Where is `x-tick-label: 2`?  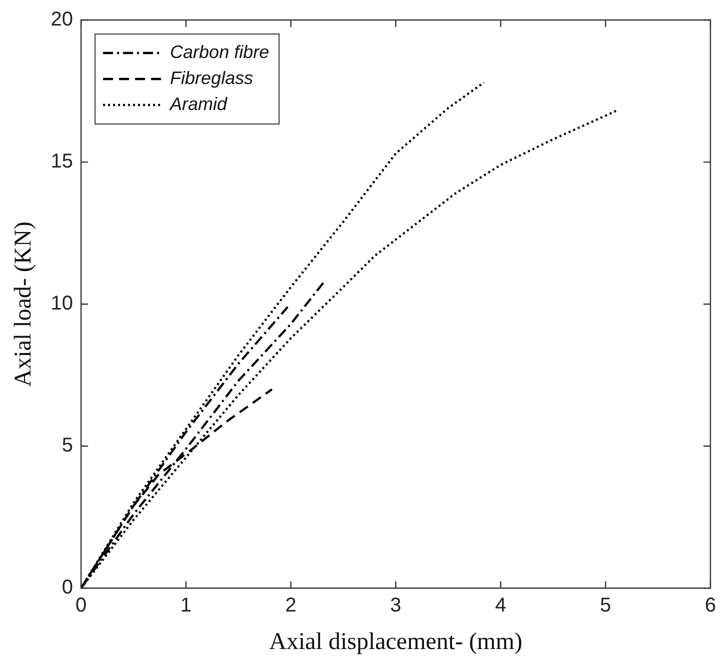 x-tick-label: 2 is located at coordinates (290, 605).